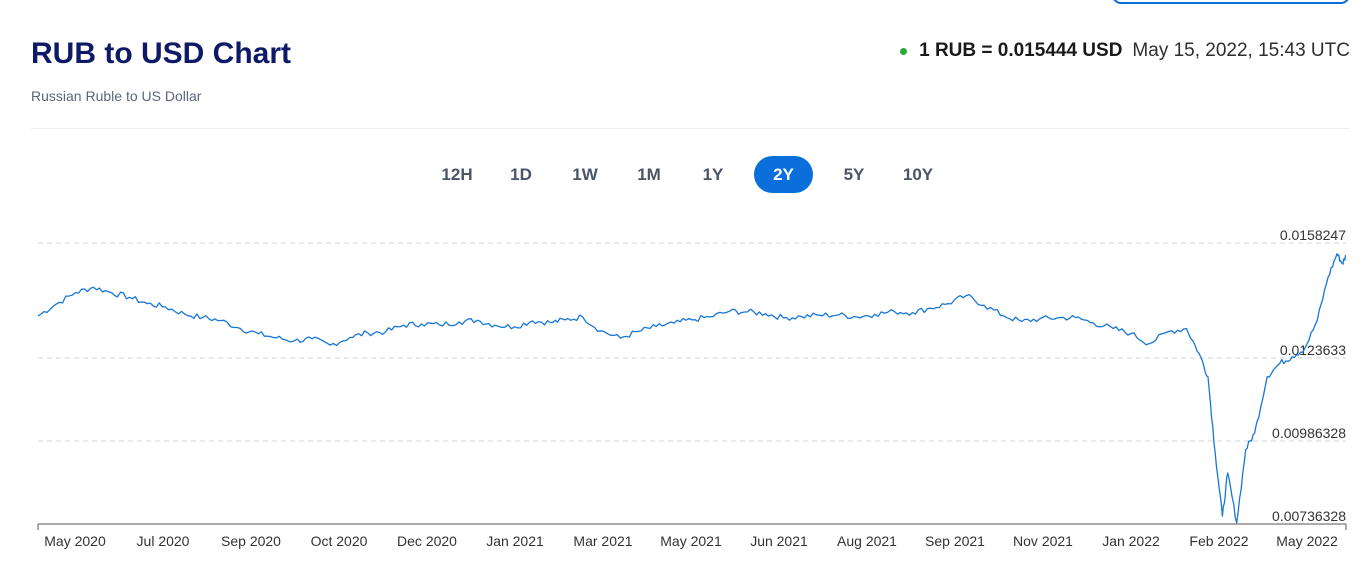 This screenshot has height=571, width=1365. What do you see at coordinates (649, 174) in the screenshot?
I see `tab-1m: 1M` at bounding box center [649, 174].